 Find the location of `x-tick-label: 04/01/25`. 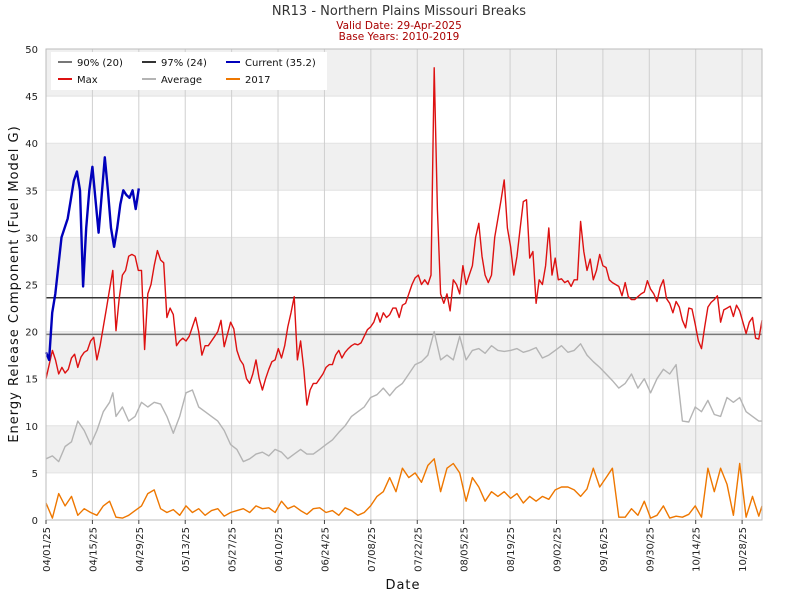

x-tick-label: 04/01/25 is located at coordinates (47, 549).